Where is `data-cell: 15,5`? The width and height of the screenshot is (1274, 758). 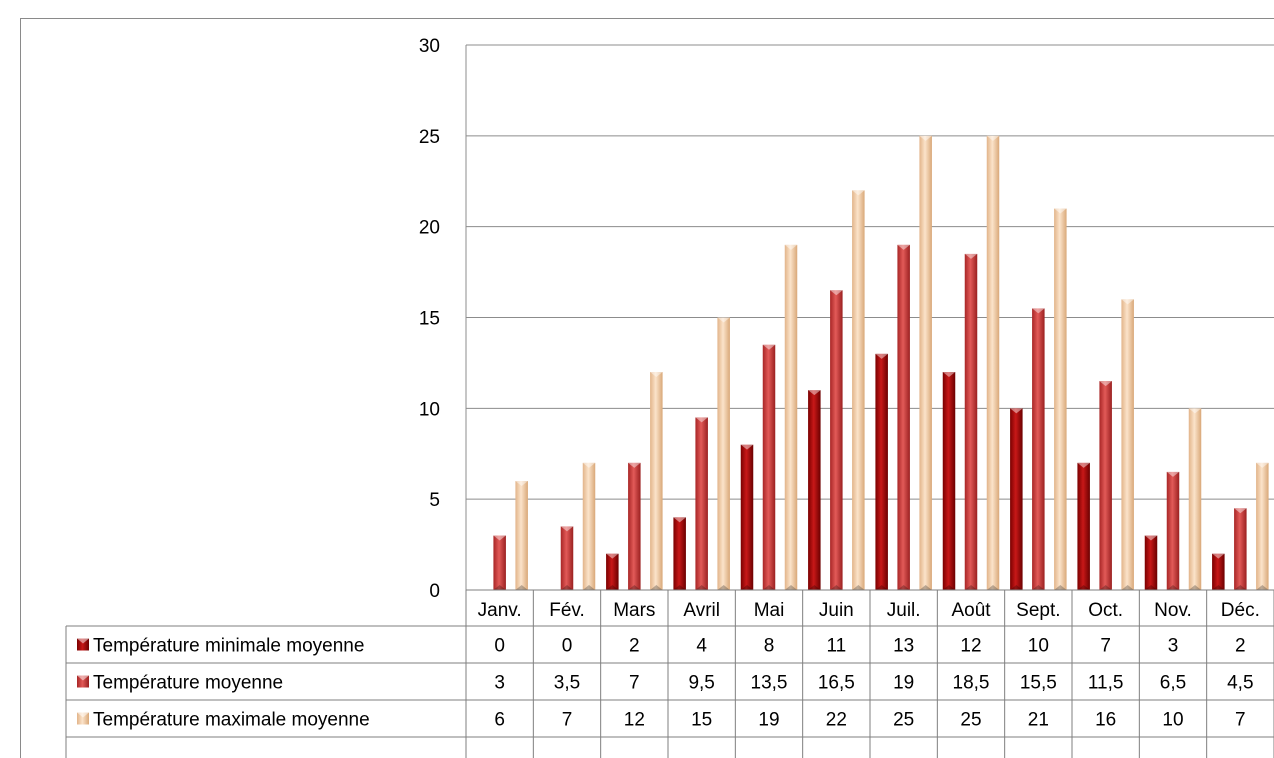
data-cell: 15,5 is located at coordinates (1038, 683).